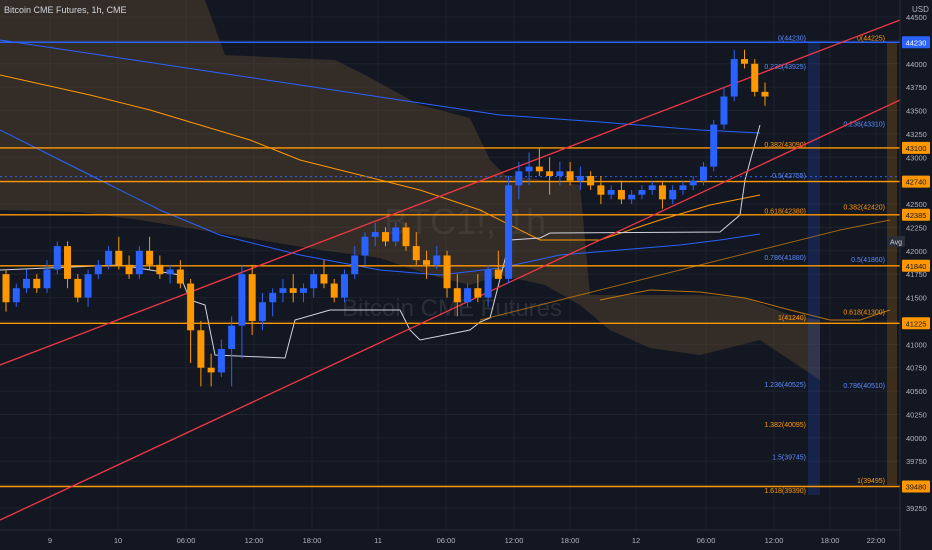  I want to click on time-tick: 18:00, so click(830, 540).